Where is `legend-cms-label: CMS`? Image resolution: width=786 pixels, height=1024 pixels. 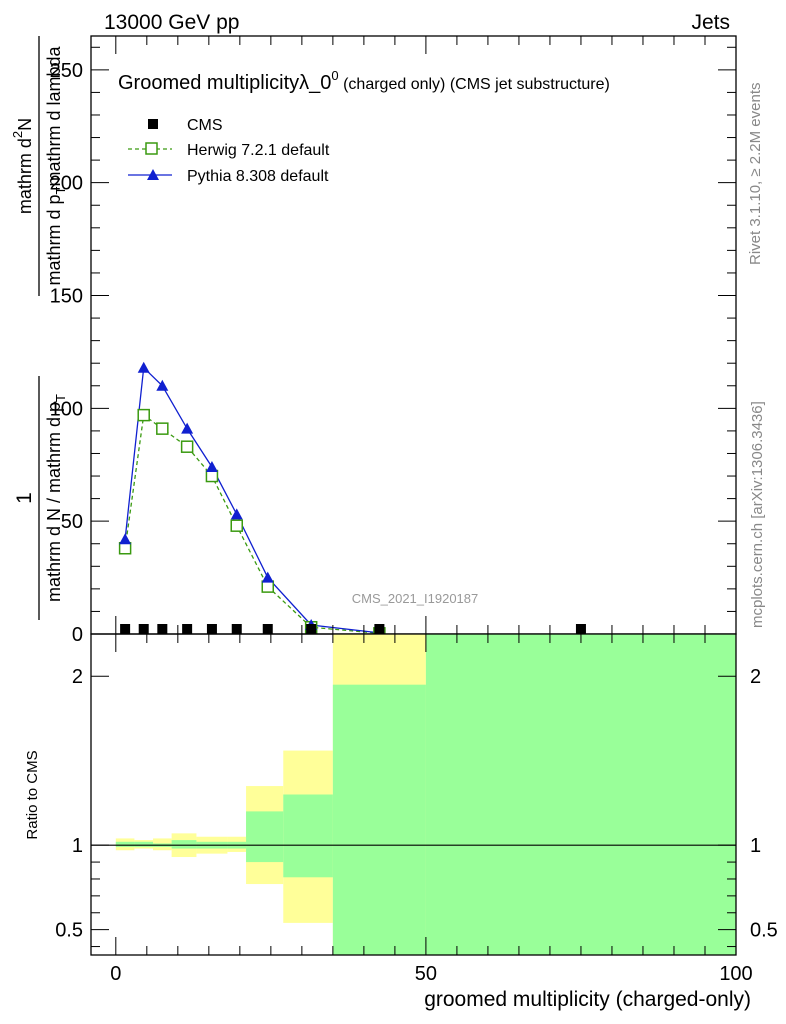
legend-cms-label: CMS is located at coordinates (205, 125).